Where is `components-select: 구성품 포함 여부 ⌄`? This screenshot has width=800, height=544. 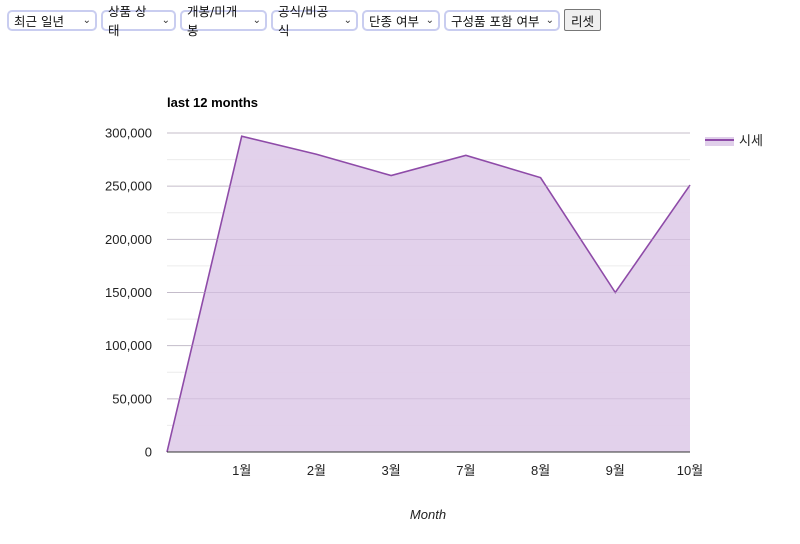
components-select: 구성품 포함 여부 ⌄ is located at coordinates (502, 20).